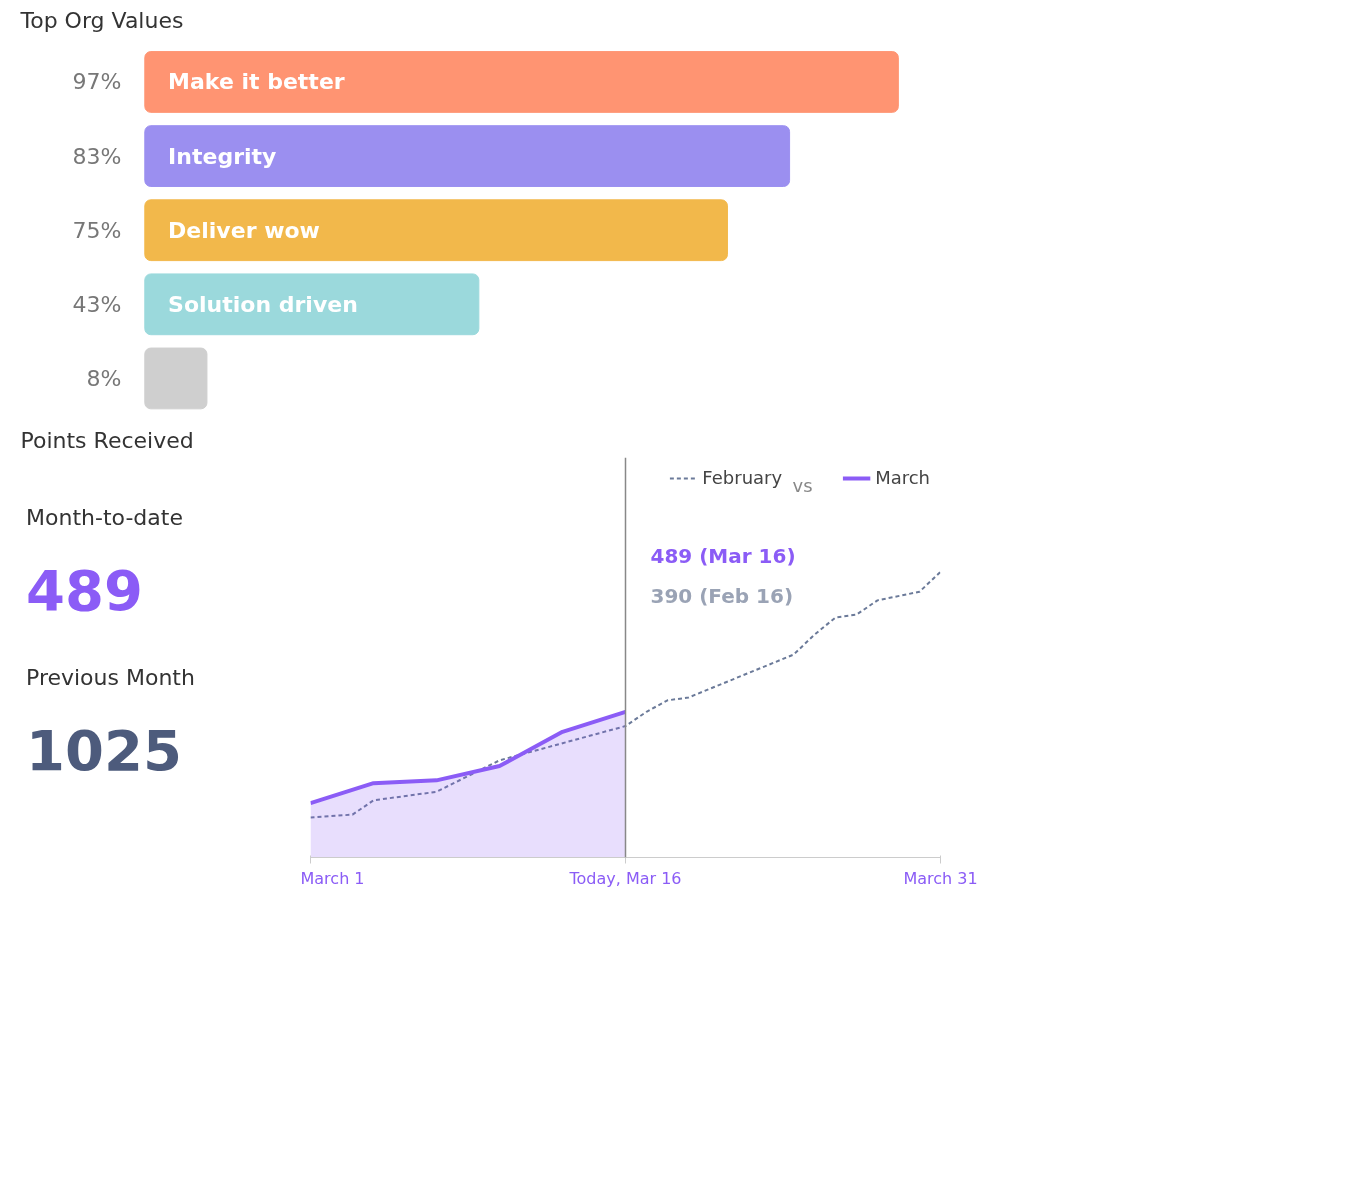 The width and height of the screenshot is (1372, 1199). Describe the element at coordinates (97, 156) in the screenshot. I see `data-label: 83%` at that location.